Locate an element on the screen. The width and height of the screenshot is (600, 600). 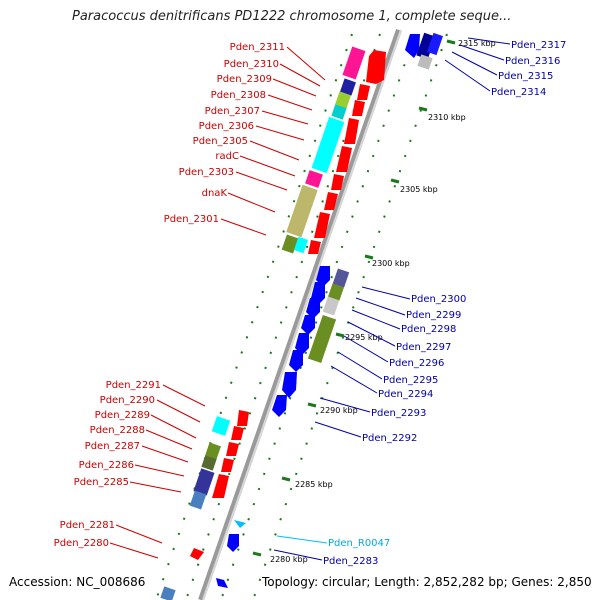
right-leader-line is located at coordinates (298, 555).